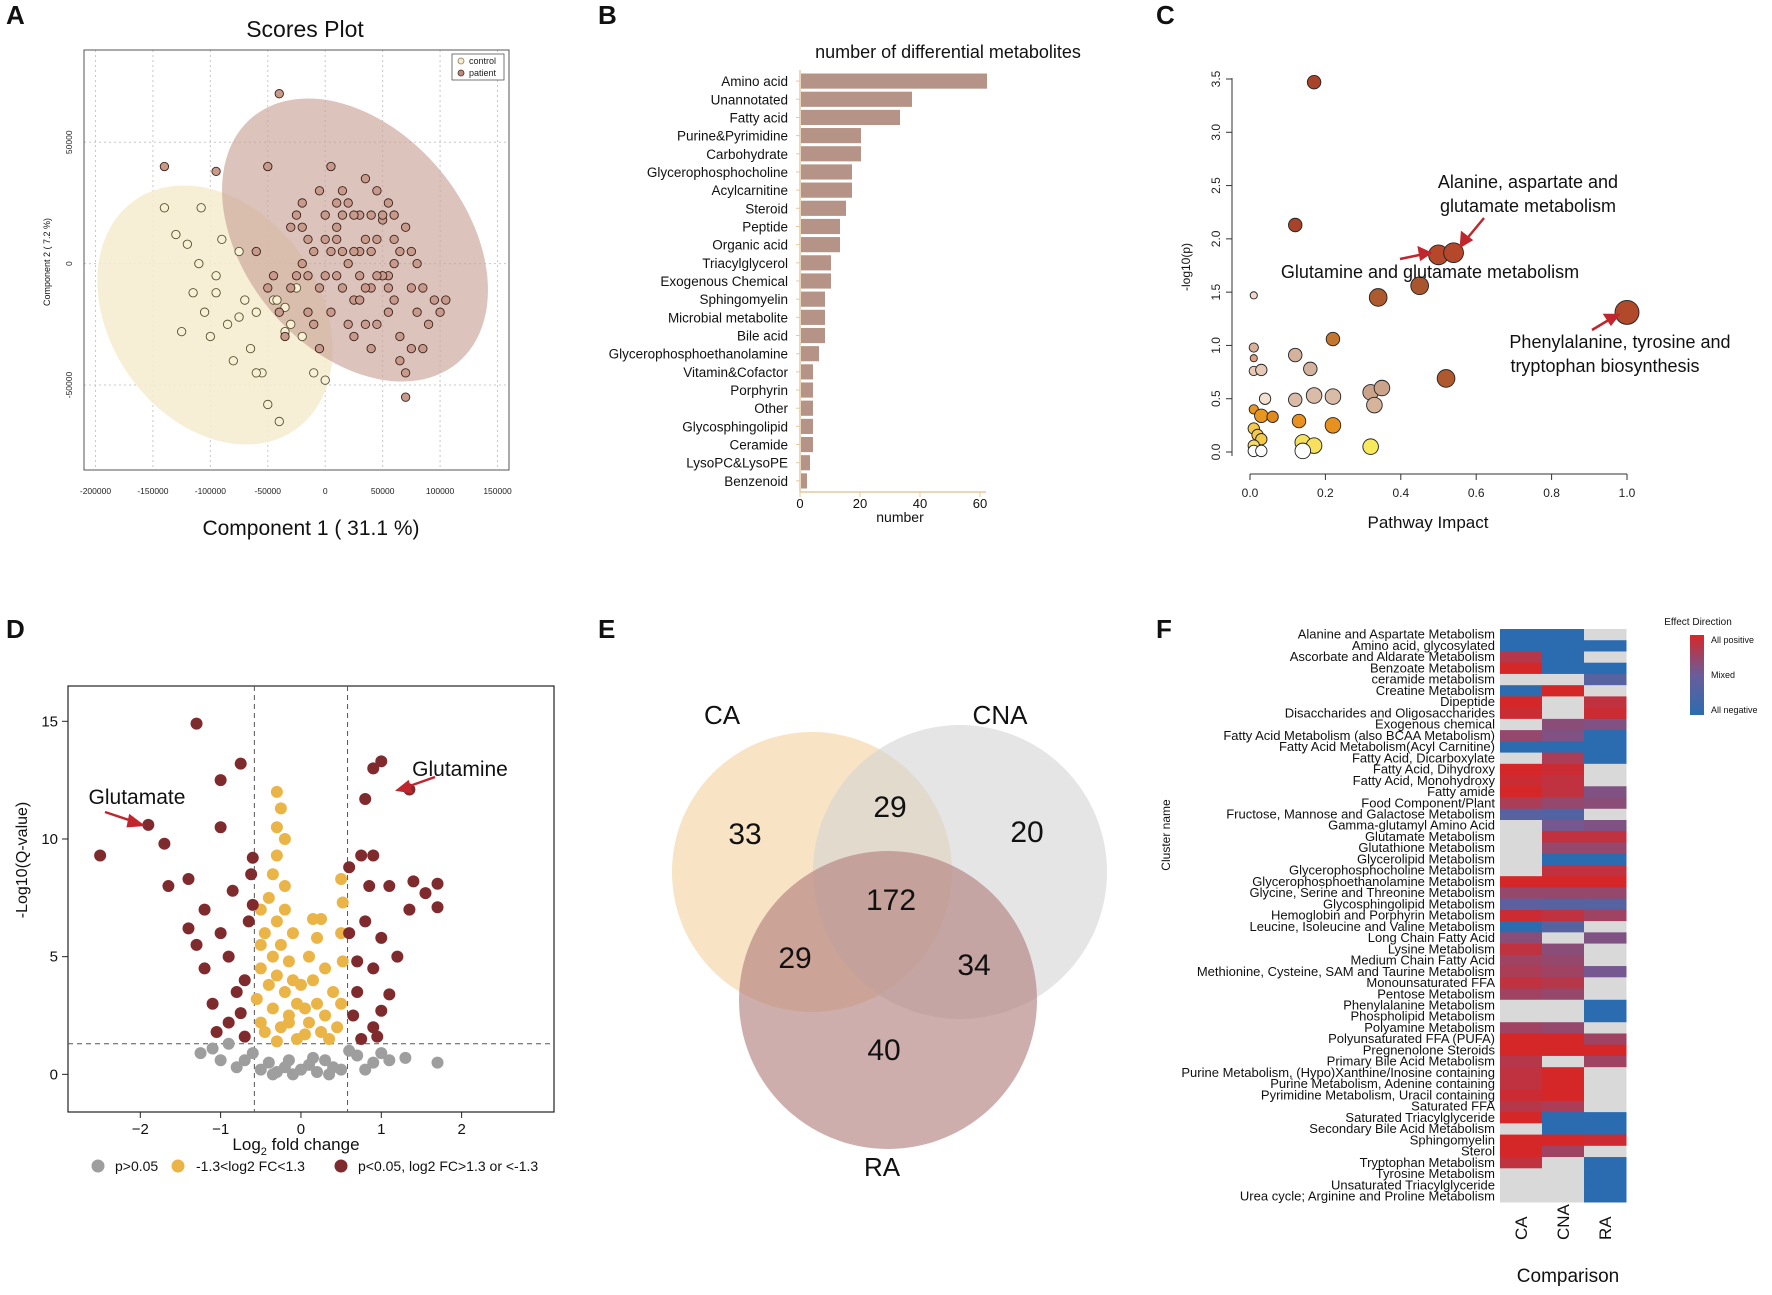 The width and height of the screenshot is (1772, 1295). What do you see at coordinates (891, 501) in the screenshot?
I see `b-xticks: 0 20 40 60` at bounding box center [891, 501].